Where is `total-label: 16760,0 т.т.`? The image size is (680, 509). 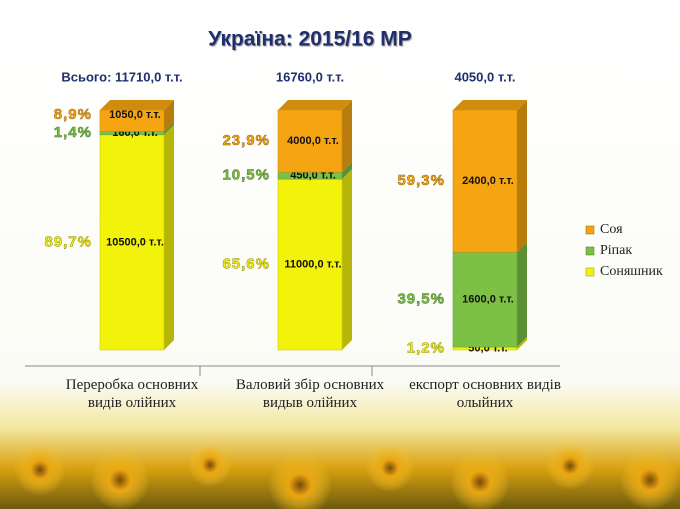 total-label: 16760,0 т.т. is located at coordinates (310, 76).